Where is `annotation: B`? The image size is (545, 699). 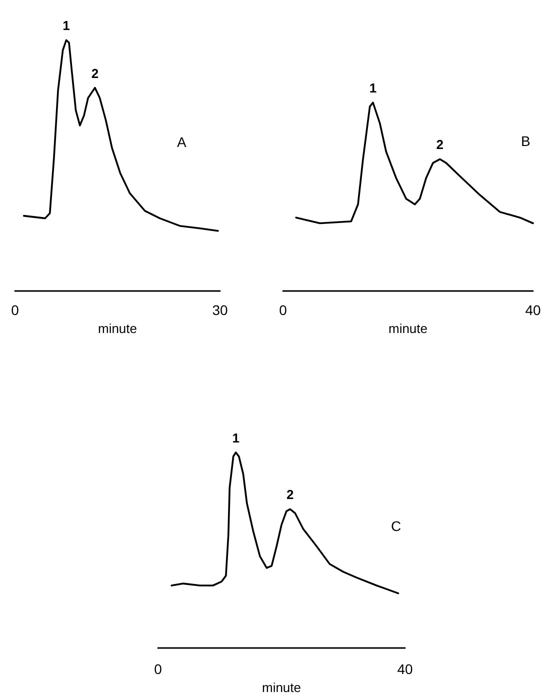 annotation: B is located at coordinates (525, 141).